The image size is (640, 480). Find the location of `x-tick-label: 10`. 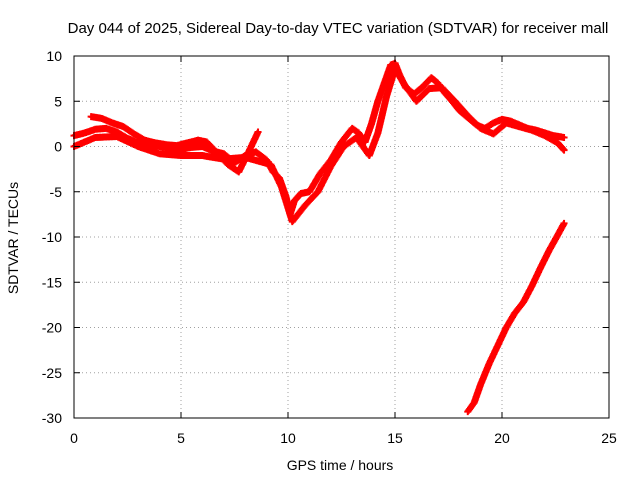

x-tick-label: 10 is located at coordinates (288, 438).